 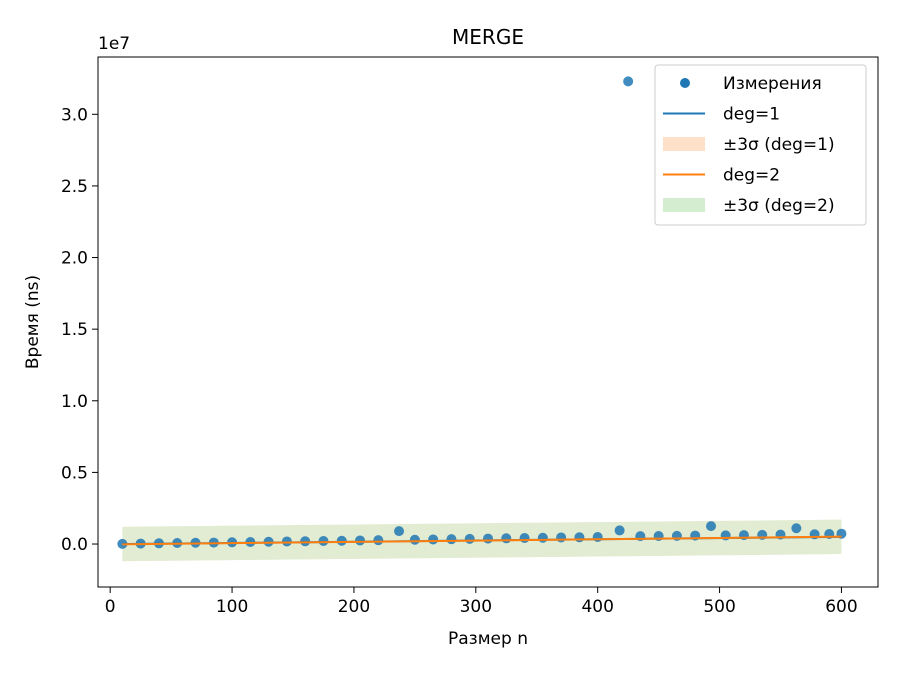 What do you see at coordinates (488, 37) in the screenshot?
I see `chart-title: MERGE` at bounding box center [488, 37].